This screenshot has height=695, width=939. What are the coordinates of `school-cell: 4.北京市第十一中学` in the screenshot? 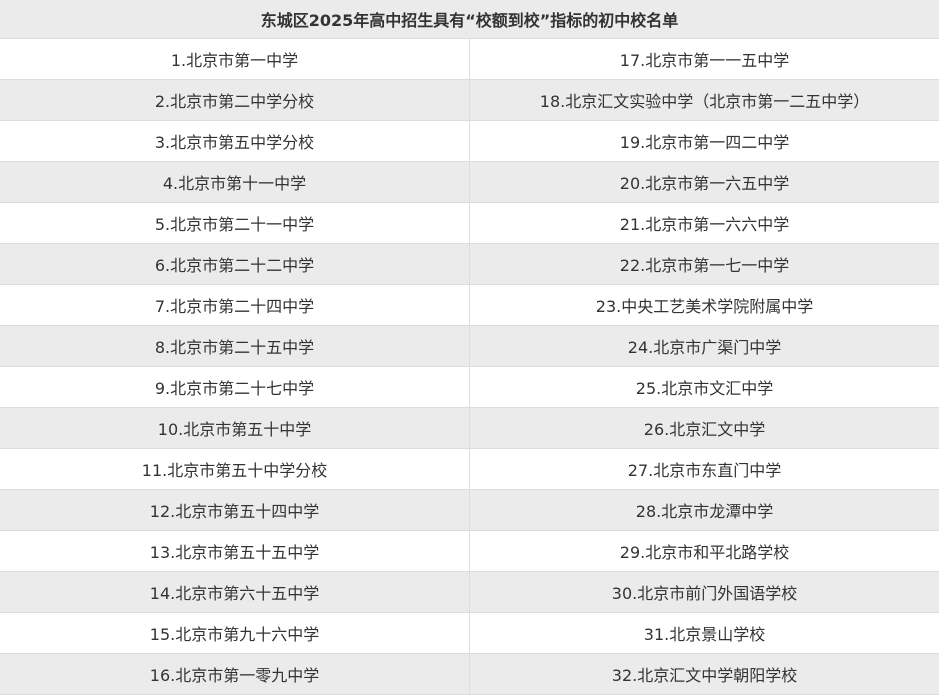 It's located at (235, 182).